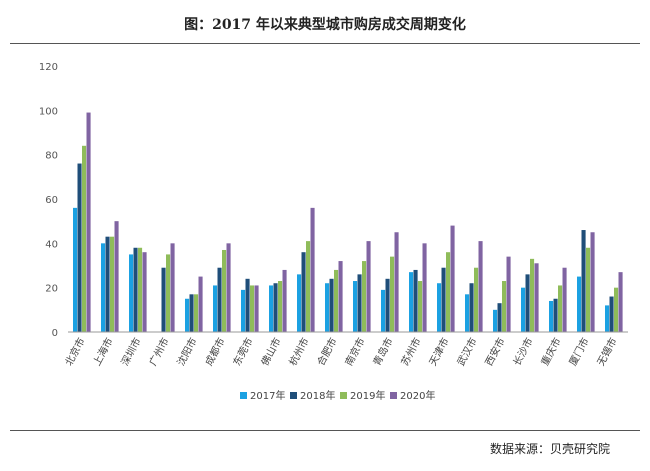 This screenshot has width=650, height=471. What do you see at coordinates (299, 351) in the screenshot?
I see `x-category-label: 杭州市` at bounding box center [299, 351].